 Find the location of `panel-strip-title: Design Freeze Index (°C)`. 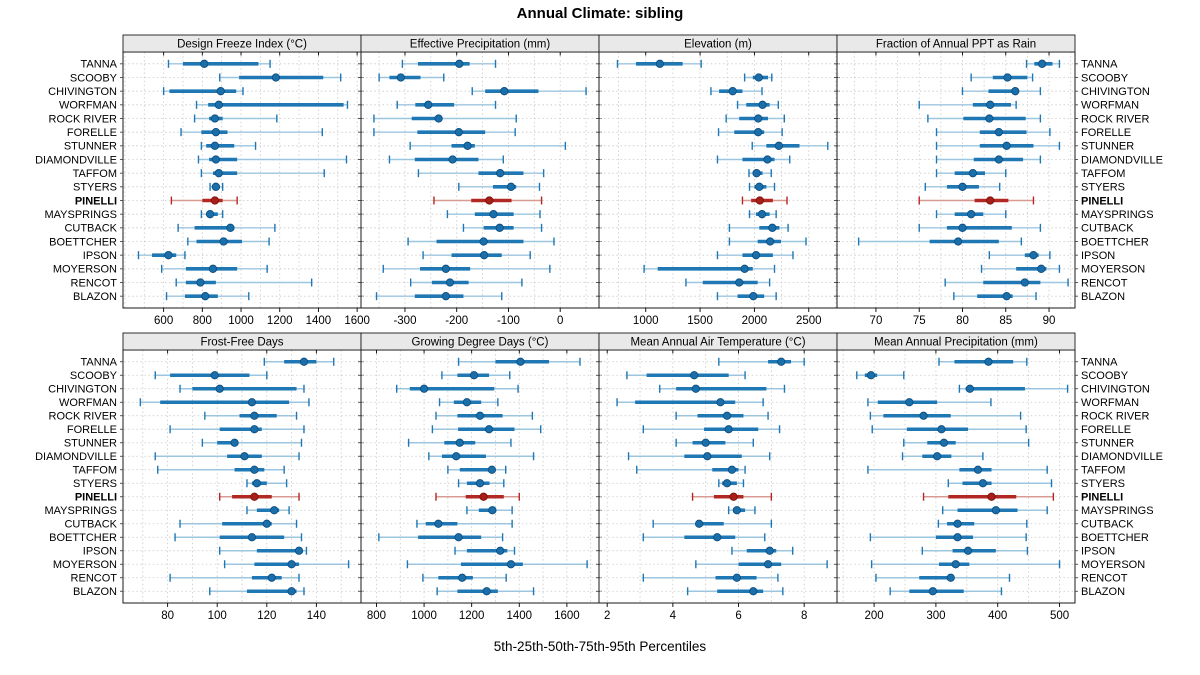

panel-strip-title: Design Freeze Index (°C) is located at coordinates (242, 45).